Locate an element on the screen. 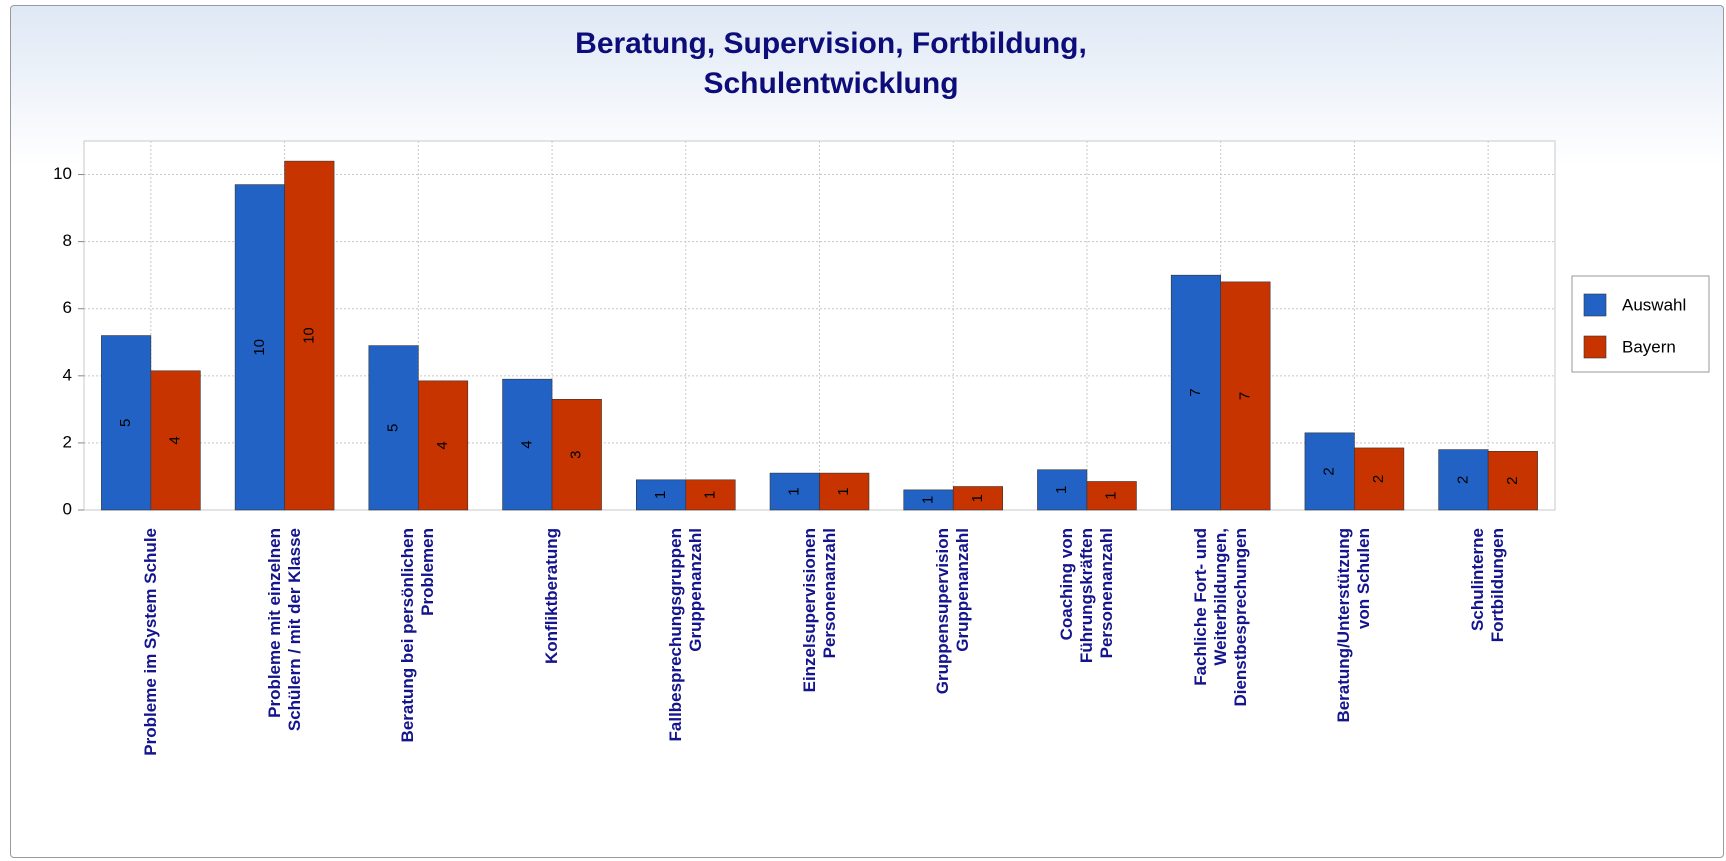 This screenshot has width=1726, height=861. y-tick-label: 4 is located at coordinates (67, 374).